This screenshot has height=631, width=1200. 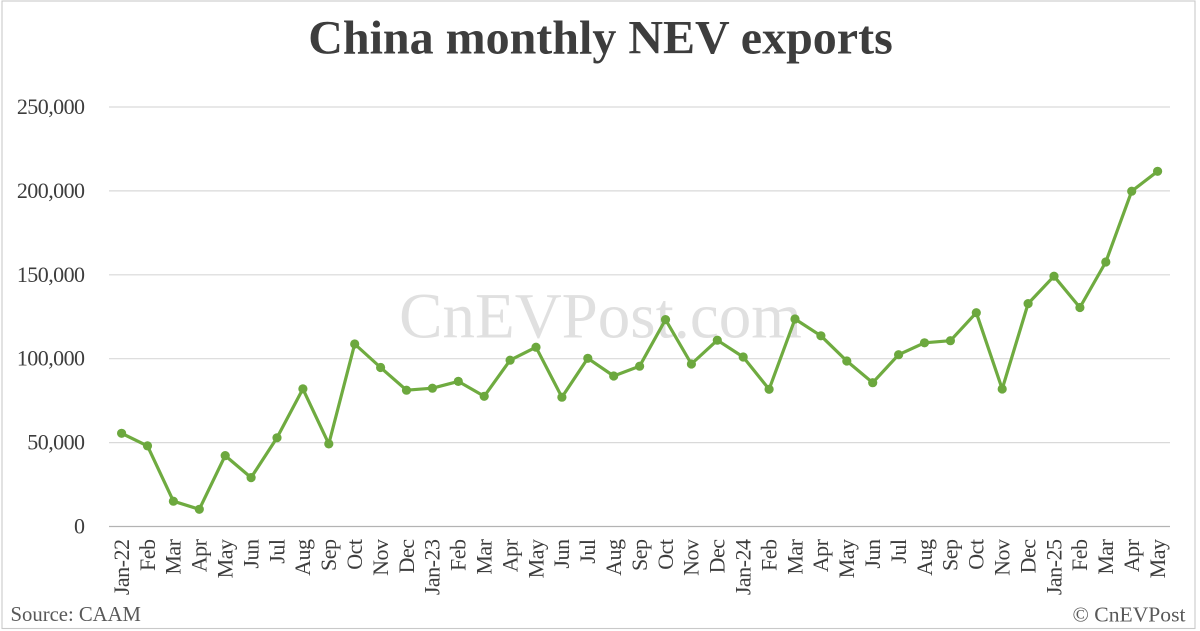 I want to click on svg-text: 100,000, so click(x=51, y=358).